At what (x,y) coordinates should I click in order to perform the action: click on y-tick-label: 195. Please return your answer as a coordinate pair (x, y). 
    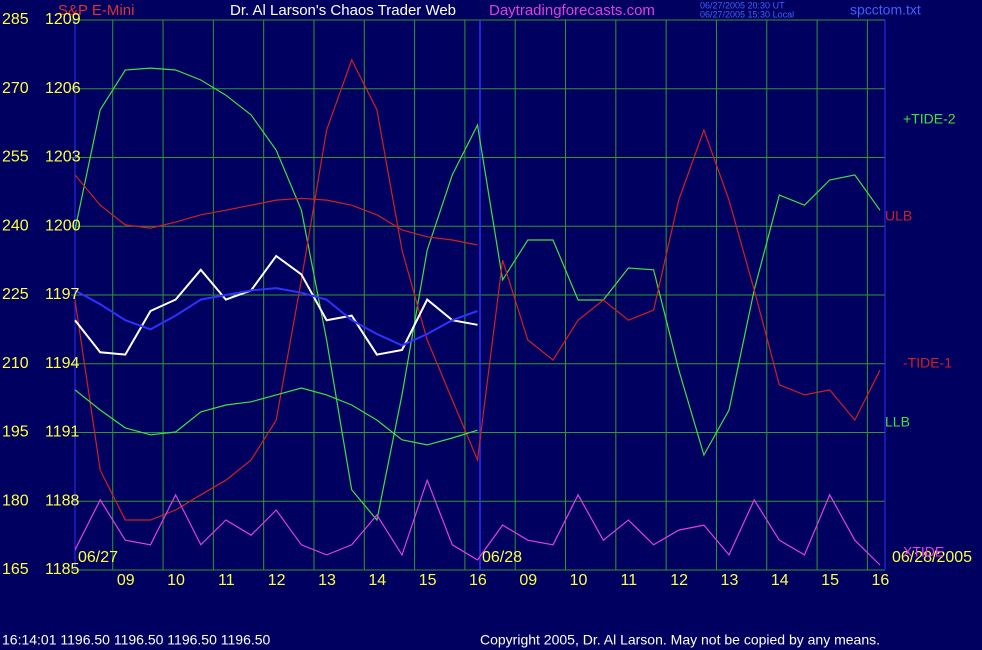
    Looking at the image, I should click on (15, 432).